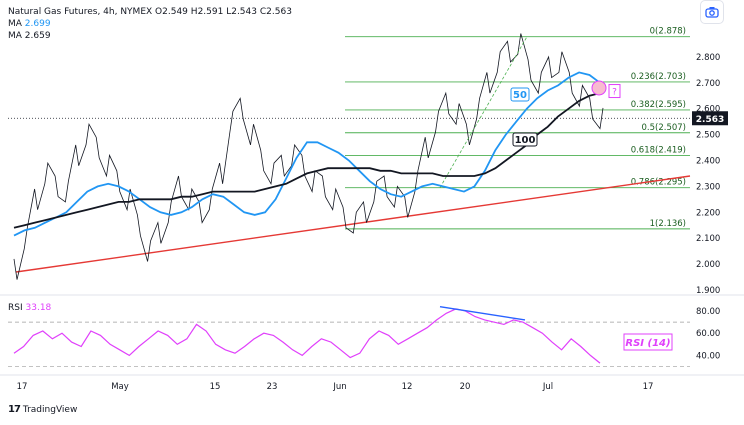 This screenshot has width=744, height=425. I want to click on fib-label-1: 0.236(2.703), so click(658, 77).